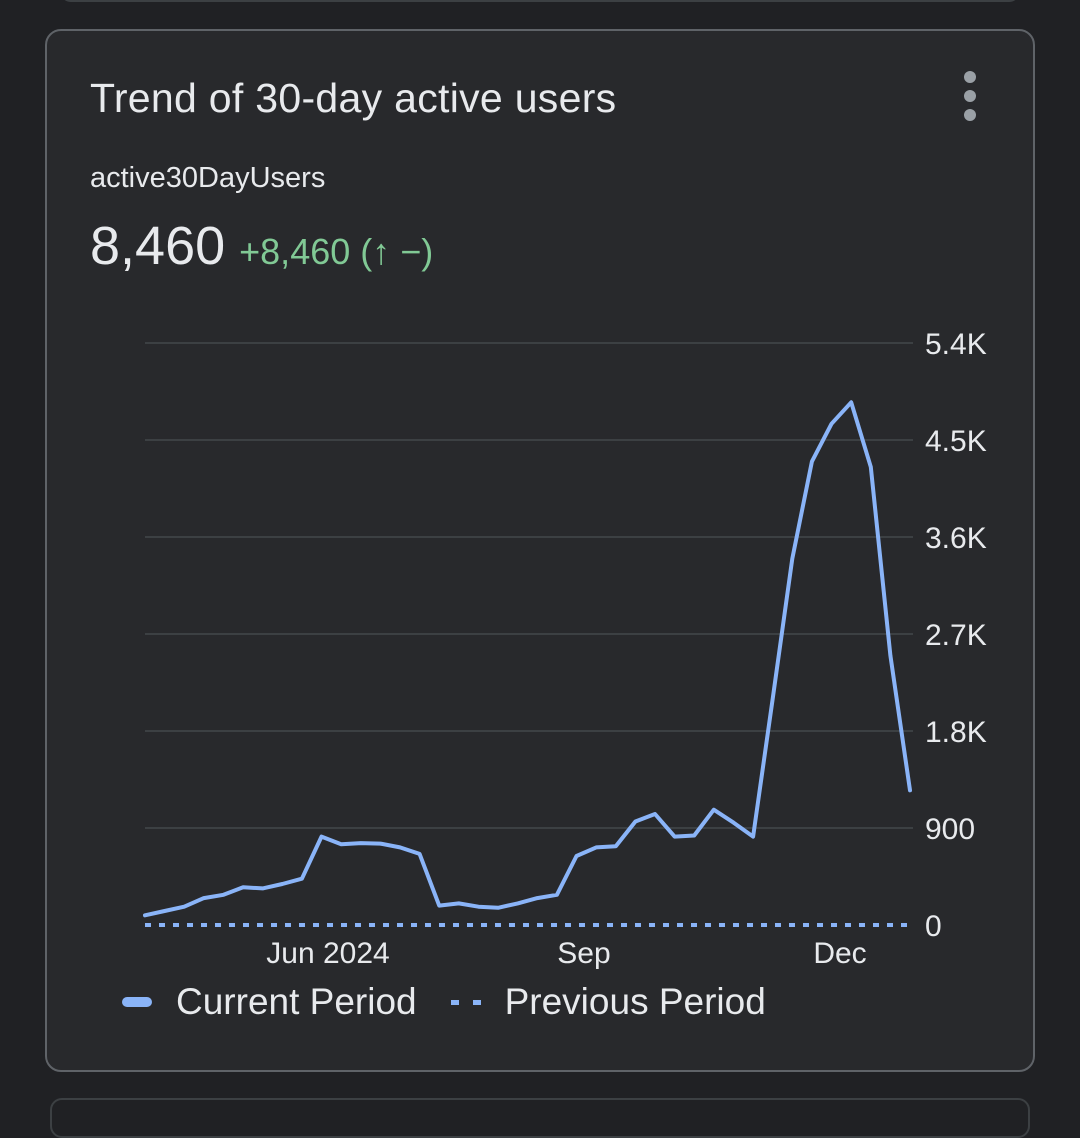 Image resolution: width=1080 pixels, height=1138 pixels. Describe the element at coordinates (956, 732) in the screenshot. I see `y-tick-label: 1.8K` at that location.